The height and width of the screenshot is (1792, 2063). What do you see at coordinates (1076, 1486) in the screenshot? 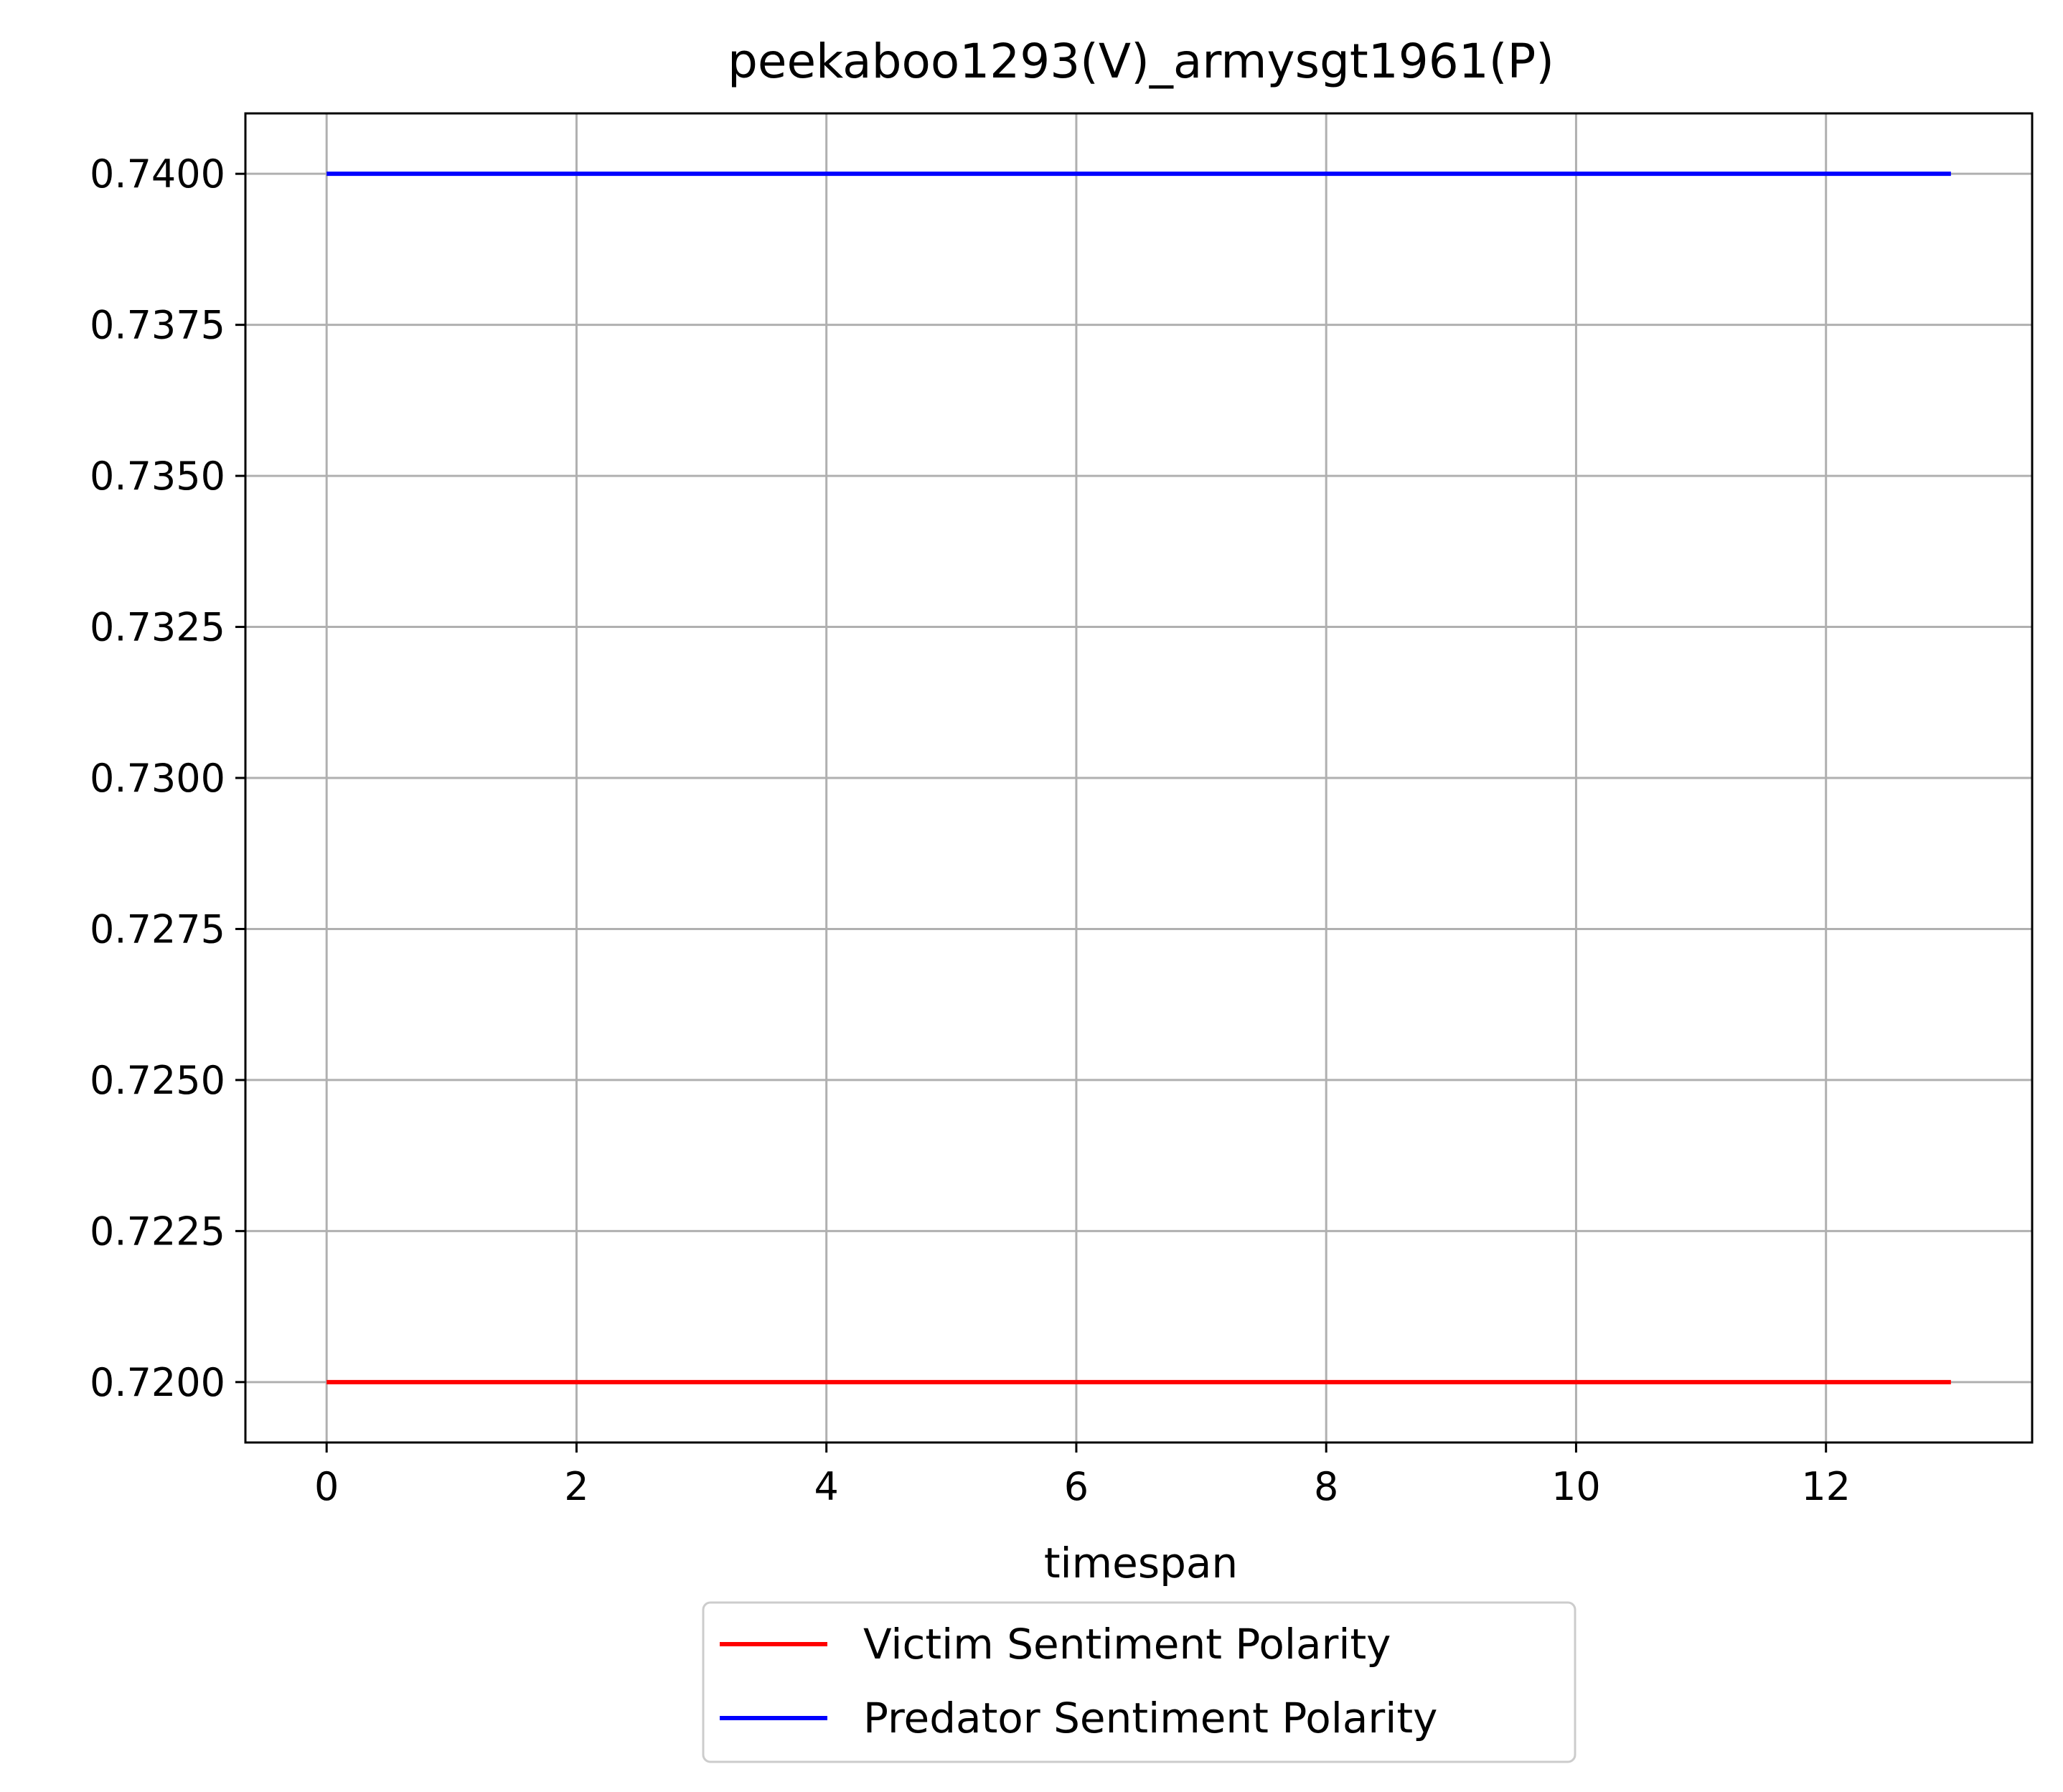
I see `x-tick-label: 6` at bounding box center [1076, 1486].